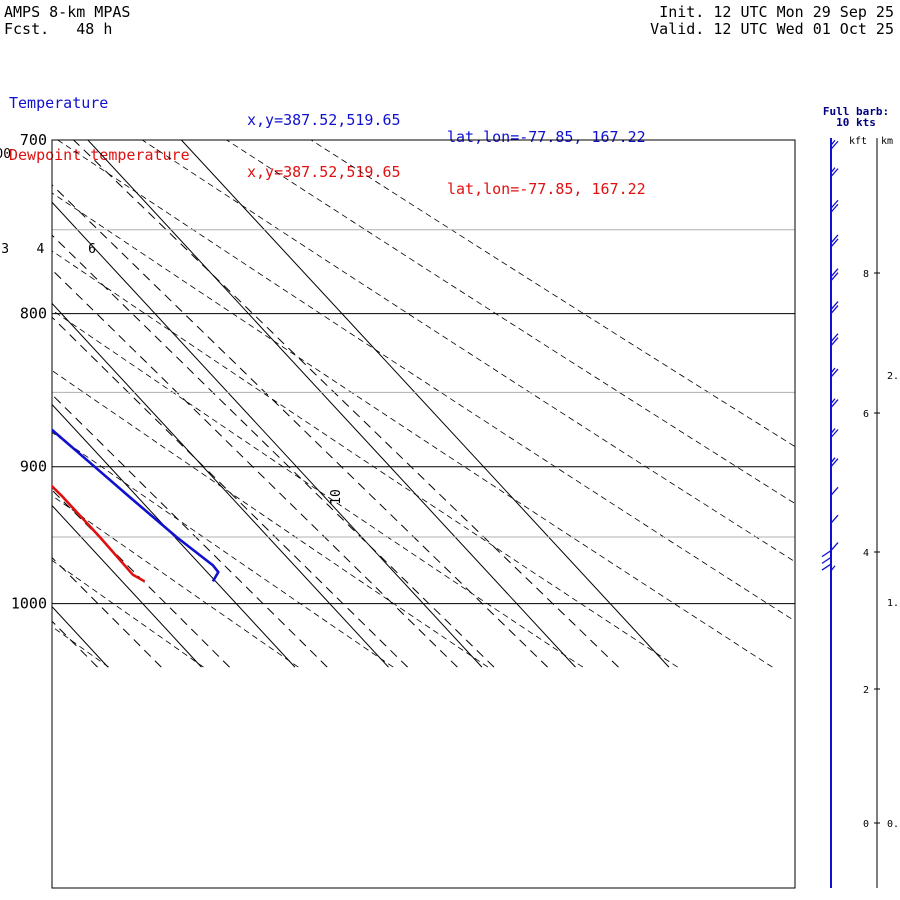  I want to click on model-name: AMPS 8-km MPAS, so click(67, 12).